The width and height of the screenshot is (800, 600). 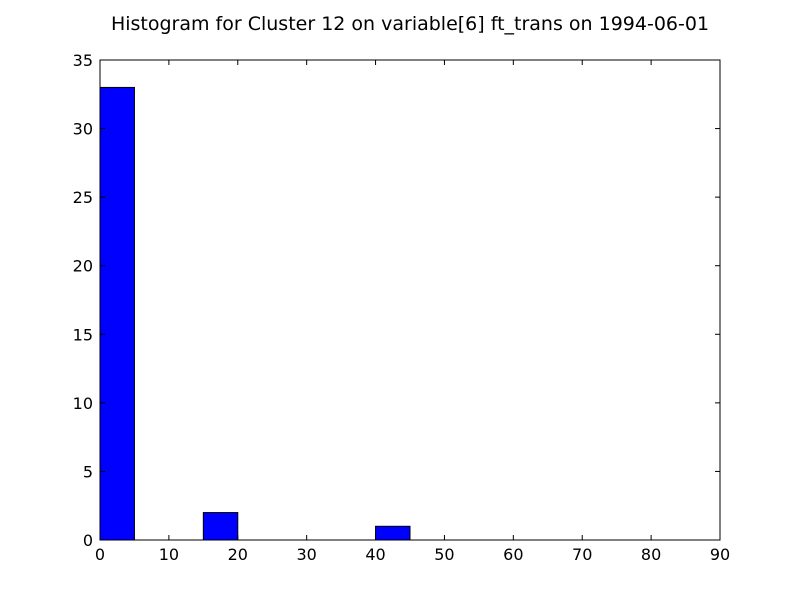 I want to click on x-tick-label-6: 60, so click(x=513, y=554).